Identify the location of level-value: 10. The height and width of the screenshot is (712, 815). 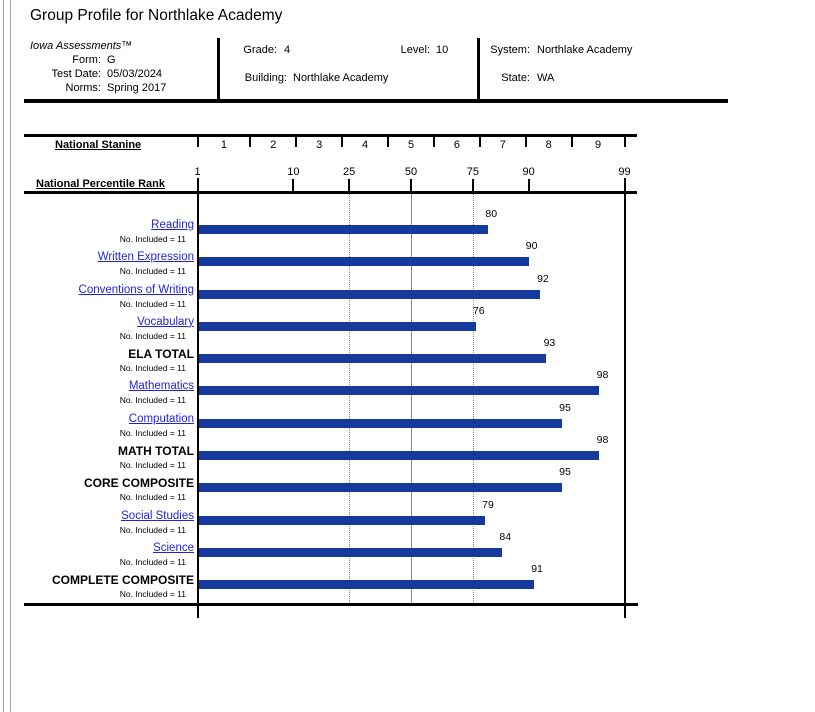
(442, 50).